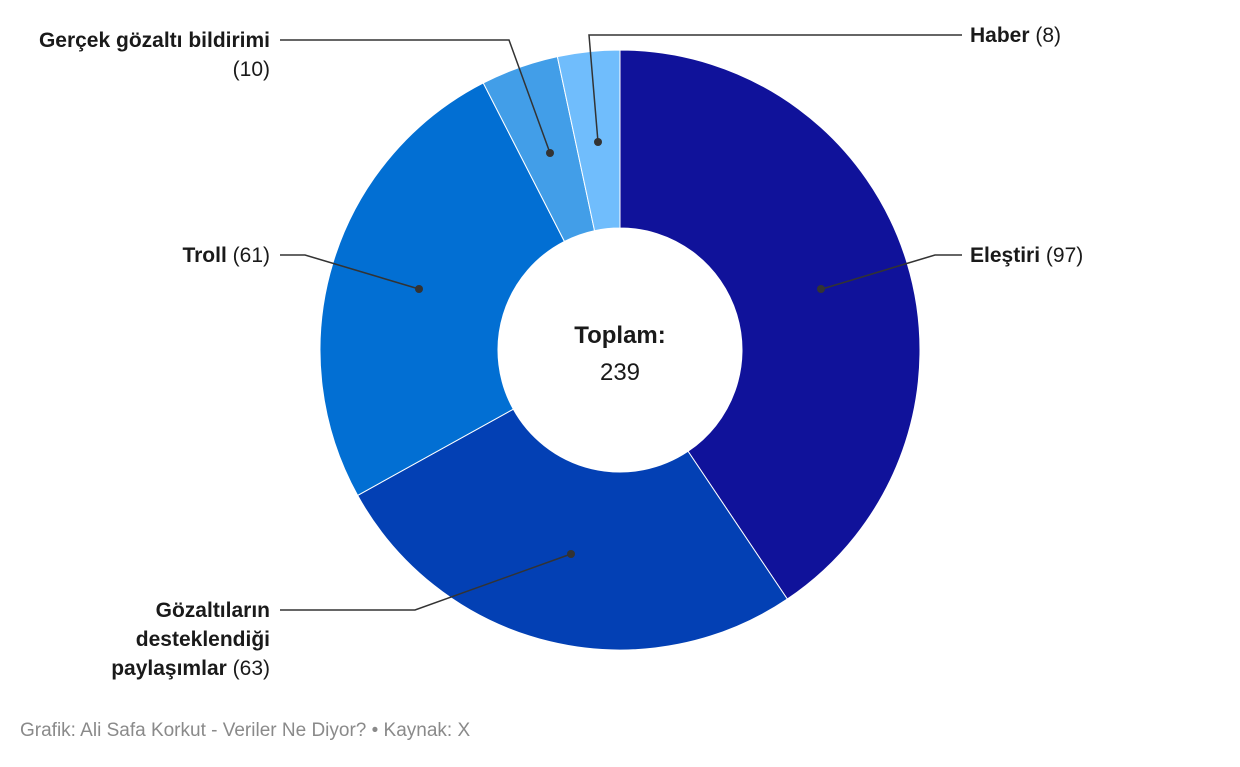 Image resolution: width=1240 pixels, height=767 pixels. Describe the element at coordinates (1064, 255) in the screenshot. I see `label-elestiri-count: (97)` at that location.